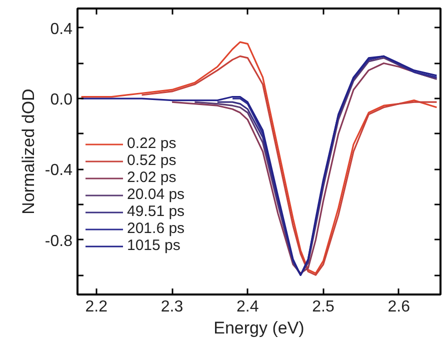  Describe the element at coordinates (151, 143) in the screenshot. I see `legend-label: 0.22 ps` at that location.